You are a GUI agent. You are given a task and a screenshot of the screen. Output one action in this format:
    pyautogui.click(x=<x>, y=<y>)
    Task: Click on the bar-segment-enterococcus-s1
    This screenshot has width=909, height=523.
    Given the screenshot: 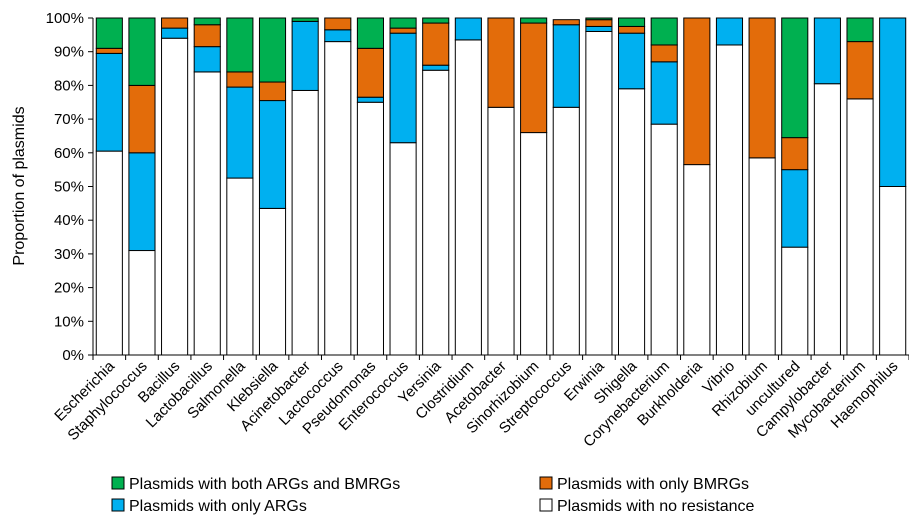 What is the action you would take?
    pyautogui.click(x=403, y=88)
    